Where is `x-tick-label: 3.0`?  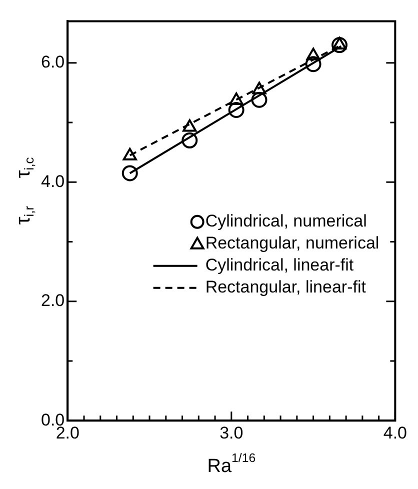 x-tick-label: 3.0 is located at coordinates (232, 432).